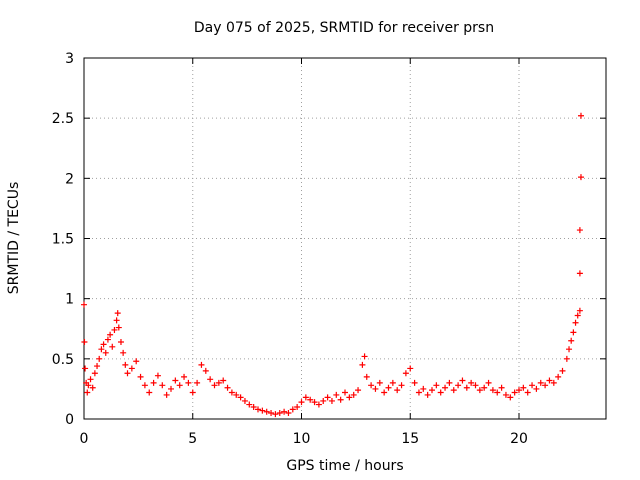 The height and width of the screenshot is (480, 640). Describe the element at coordinates (14, 238) in the screenshot. I see `y-axis-label: SRMTID / TECUs` at that location.